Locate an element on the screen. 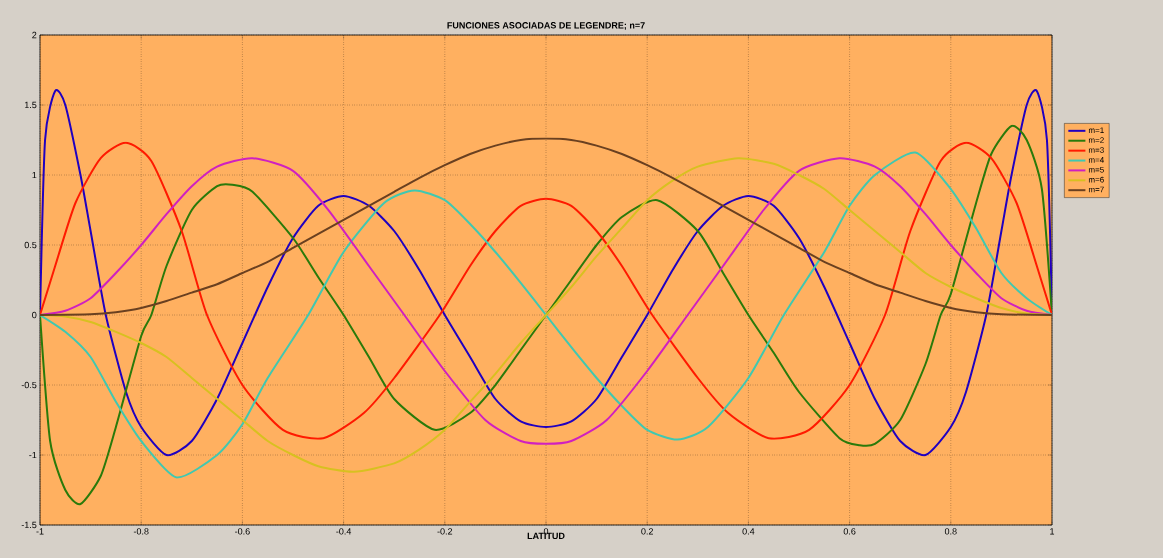  y-tick-label: -1 is located at coordinates (33, 455).